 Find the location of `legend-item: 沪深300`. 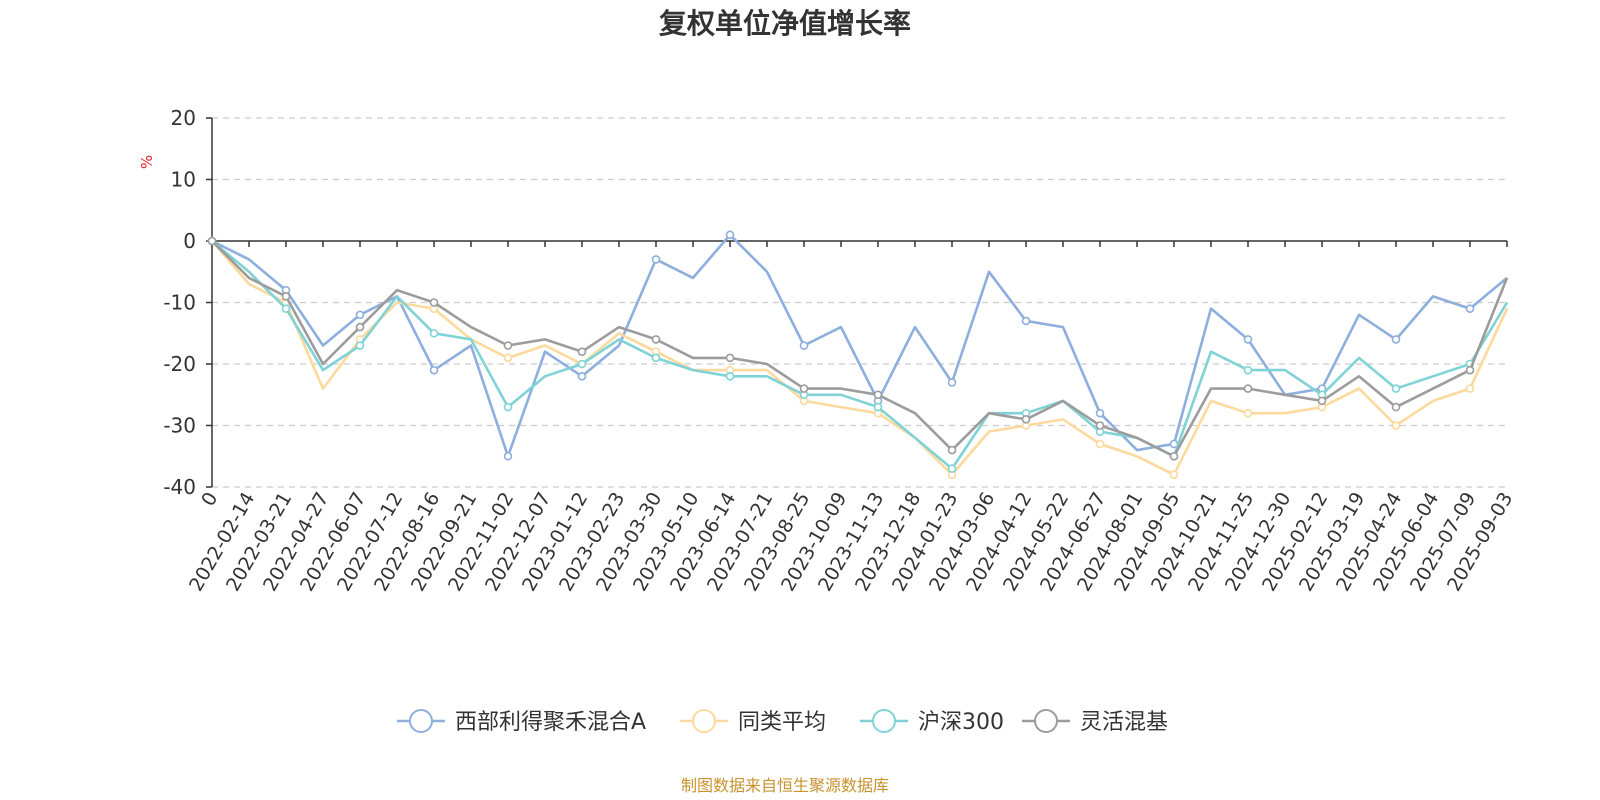

legend-item: 沪深300 is located at coordinates (932, 722).